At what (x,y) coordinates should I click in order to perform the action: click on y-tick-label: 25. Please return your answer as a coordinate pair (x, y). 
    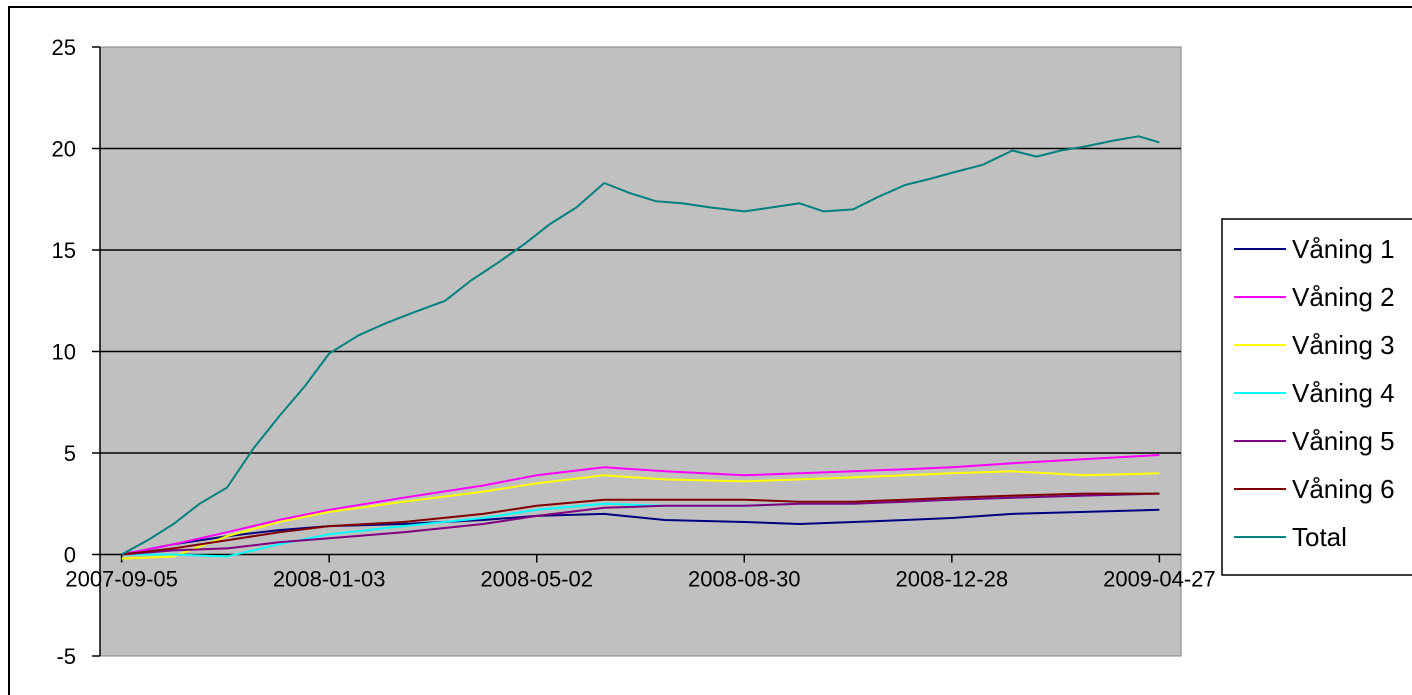
    Looking at the image, I should click on (64, 47).